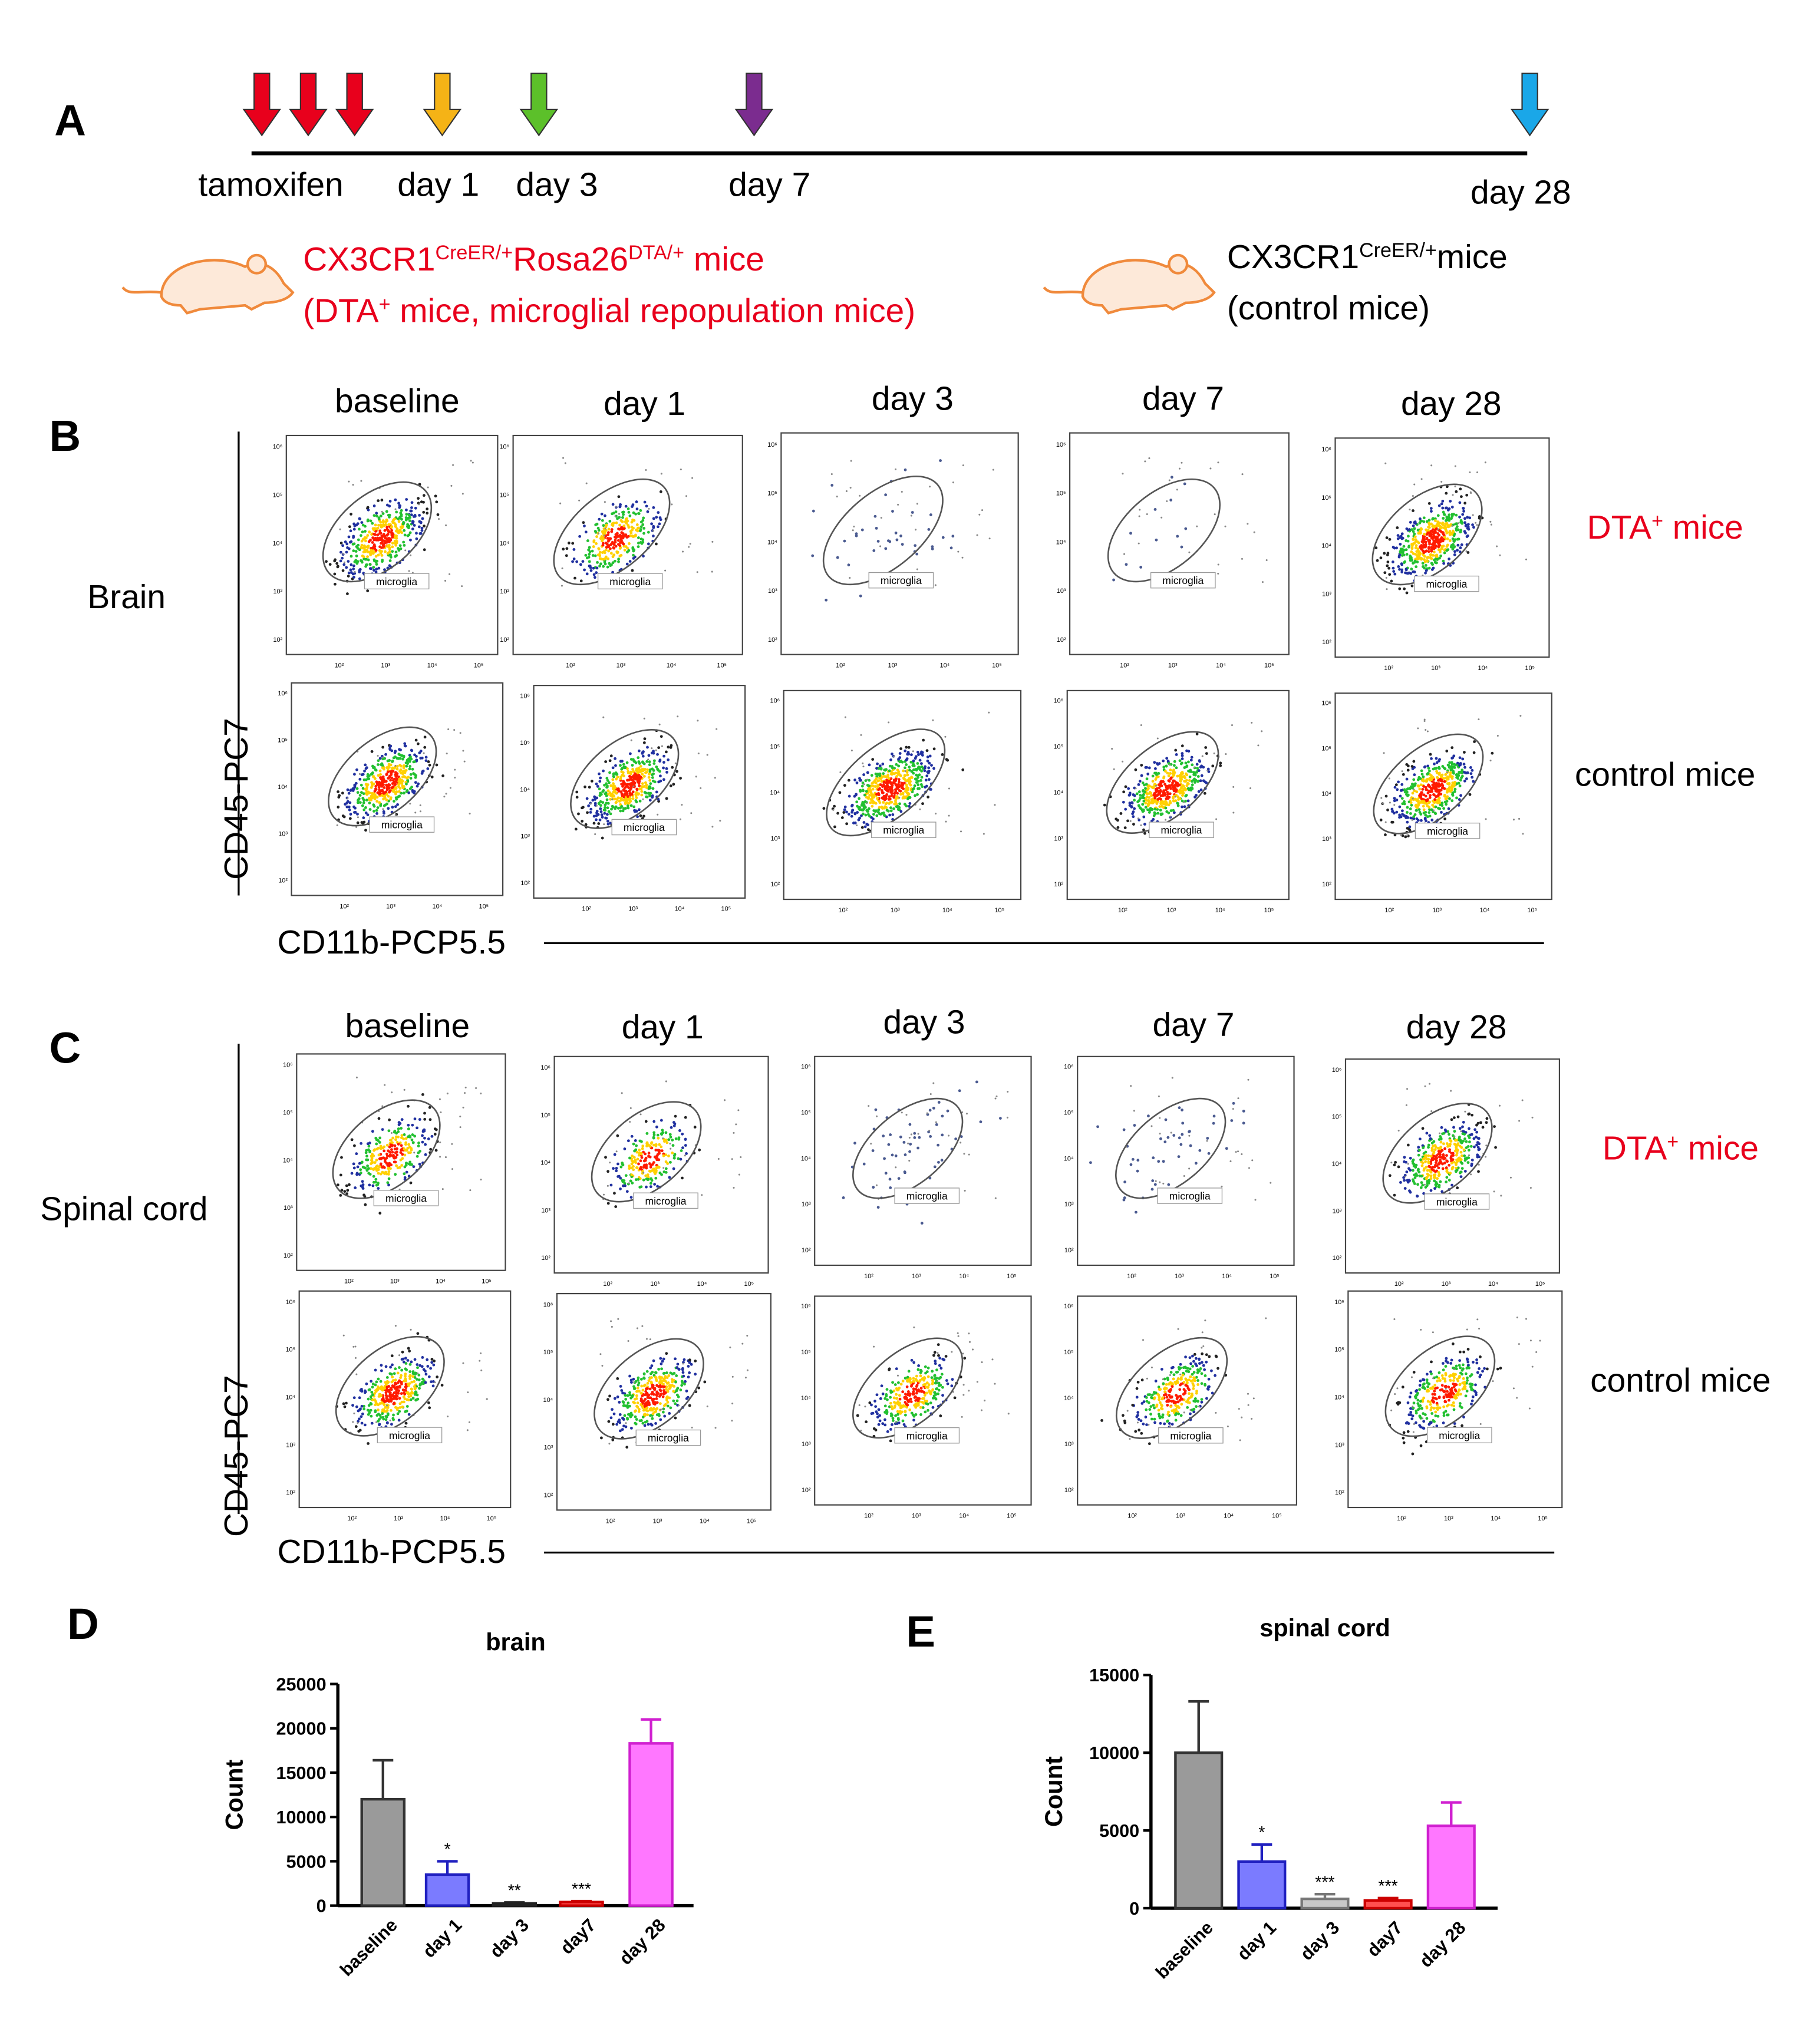  Describe the element at coordinates (772, 493) in the screenshot. I see `flow-tick-label: 10⁵` at that location.